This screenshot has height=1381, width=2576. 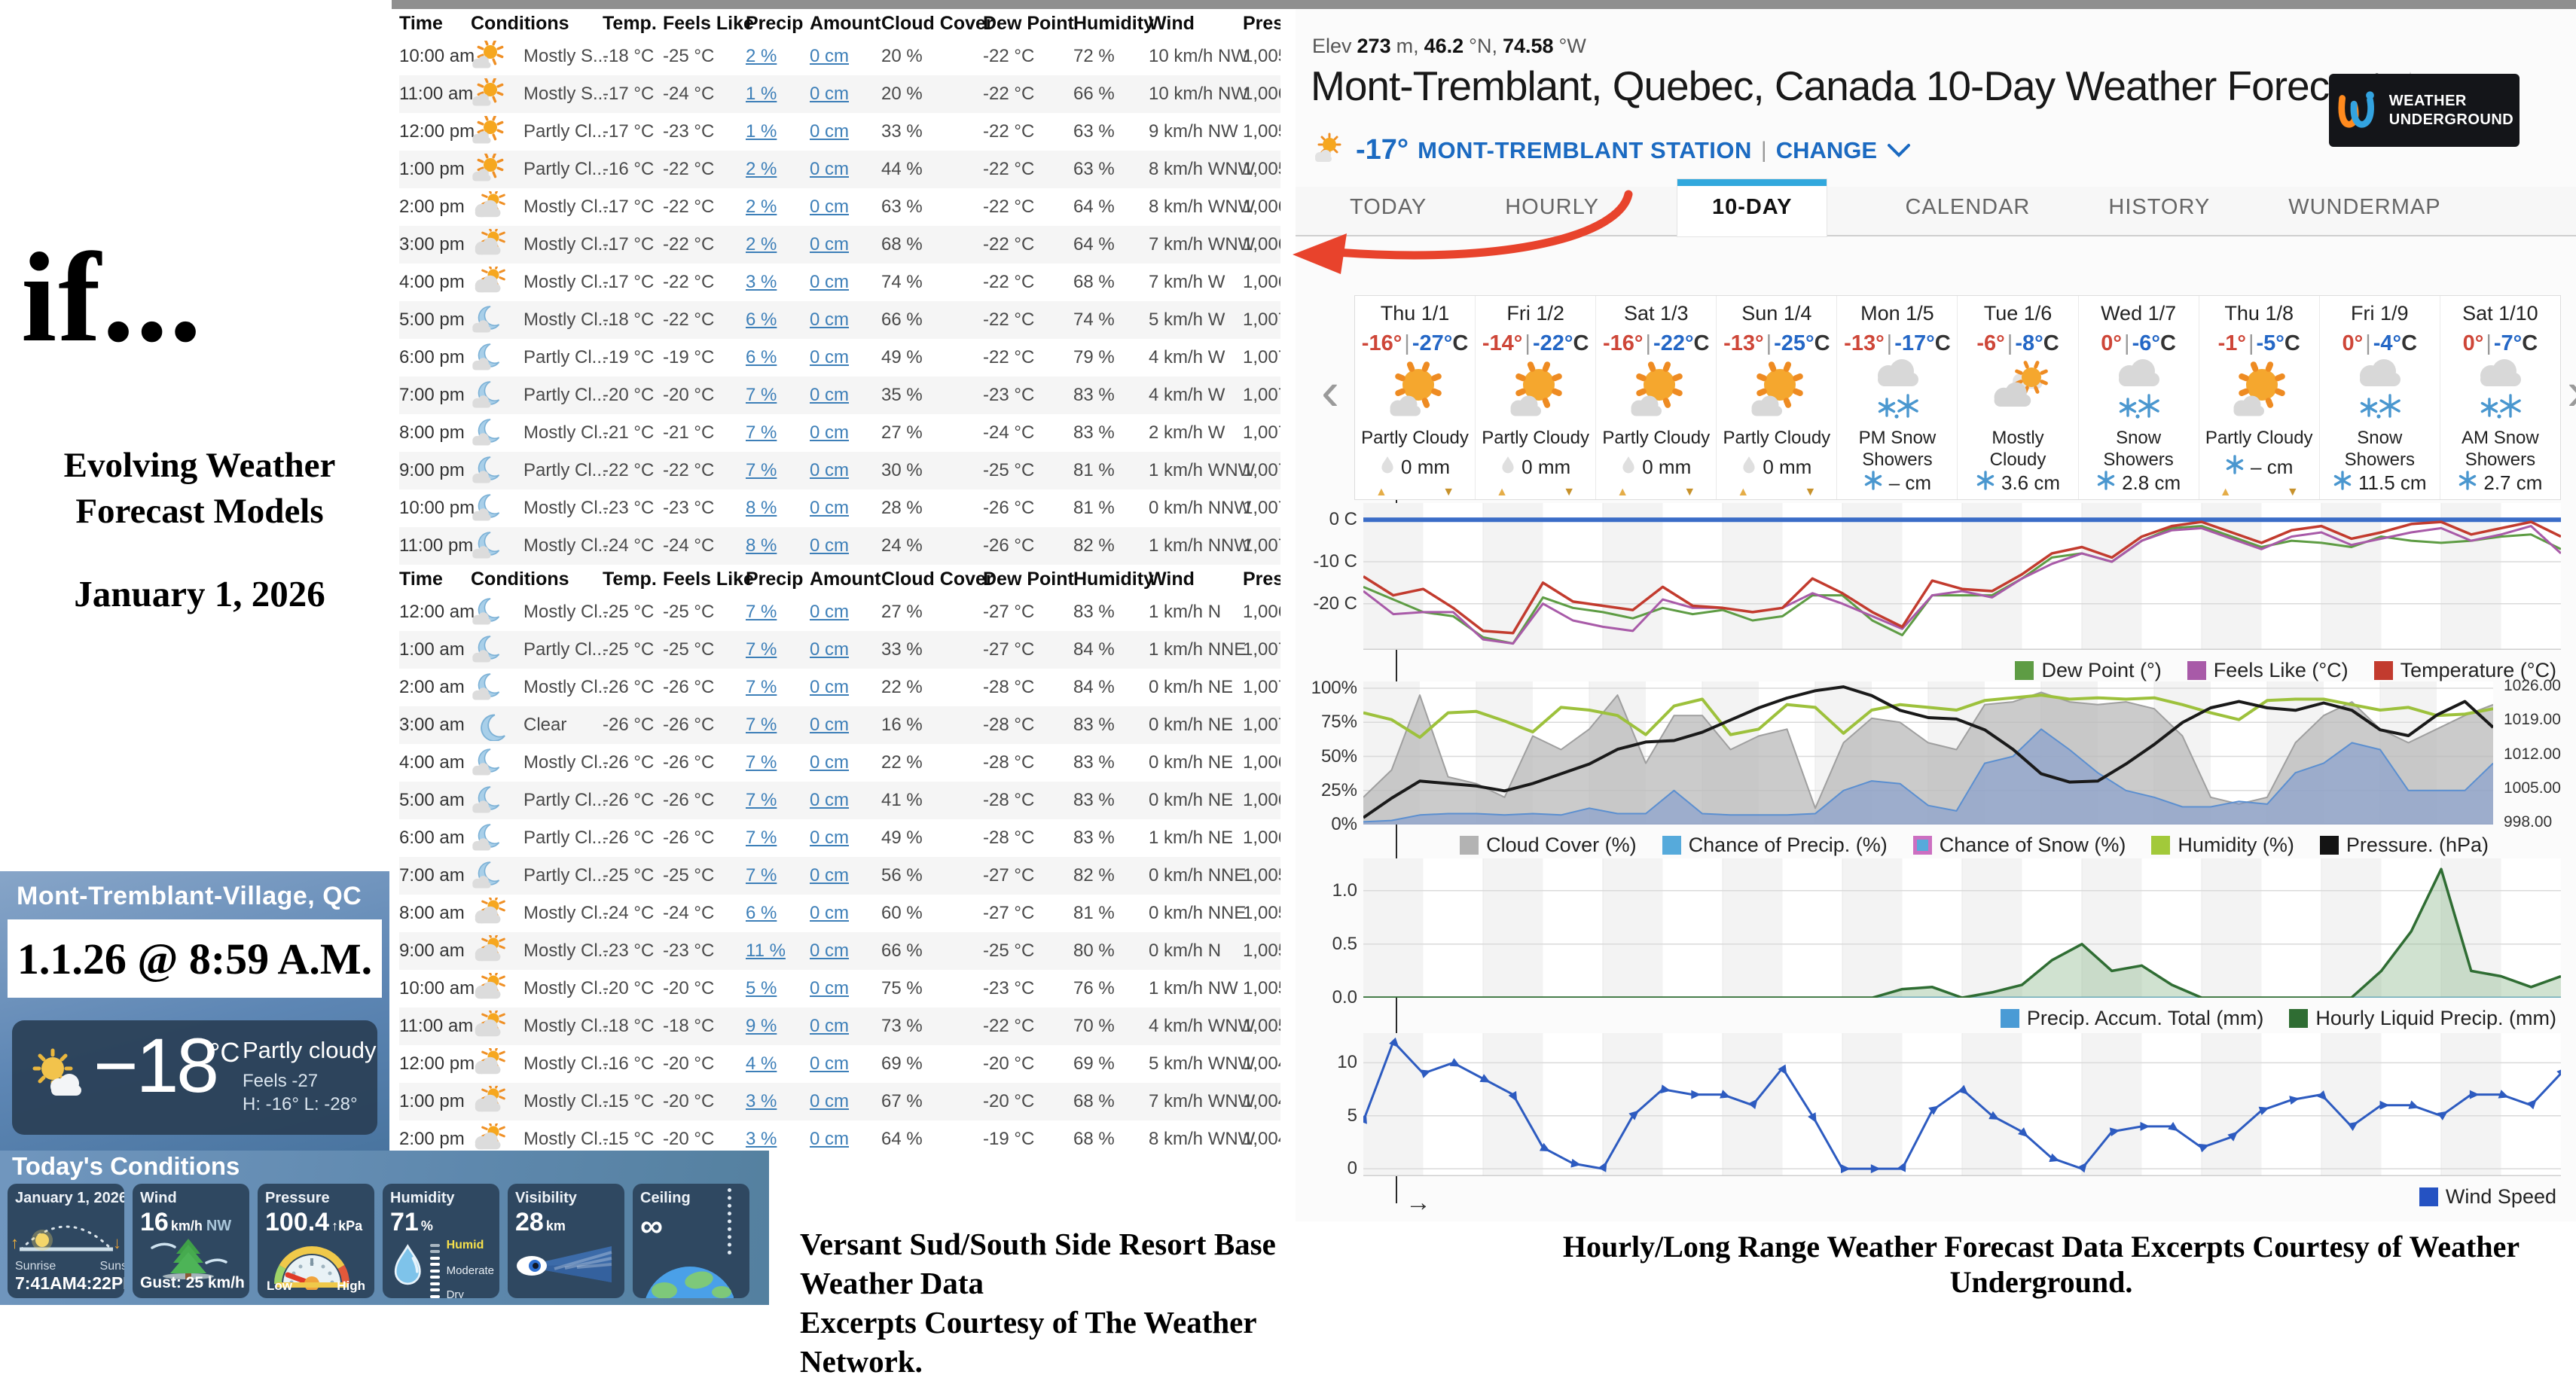 I want to click on legend-item: Hourly Liquid Precip. (mm), so click(x=2423, y=1018).